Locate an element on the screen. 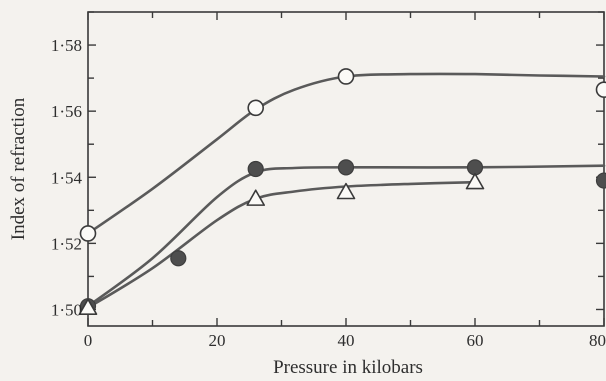 The height and width of the screenshot is (381, 606). y-tick-label: 1·56 is located at coordinates (66, 111).